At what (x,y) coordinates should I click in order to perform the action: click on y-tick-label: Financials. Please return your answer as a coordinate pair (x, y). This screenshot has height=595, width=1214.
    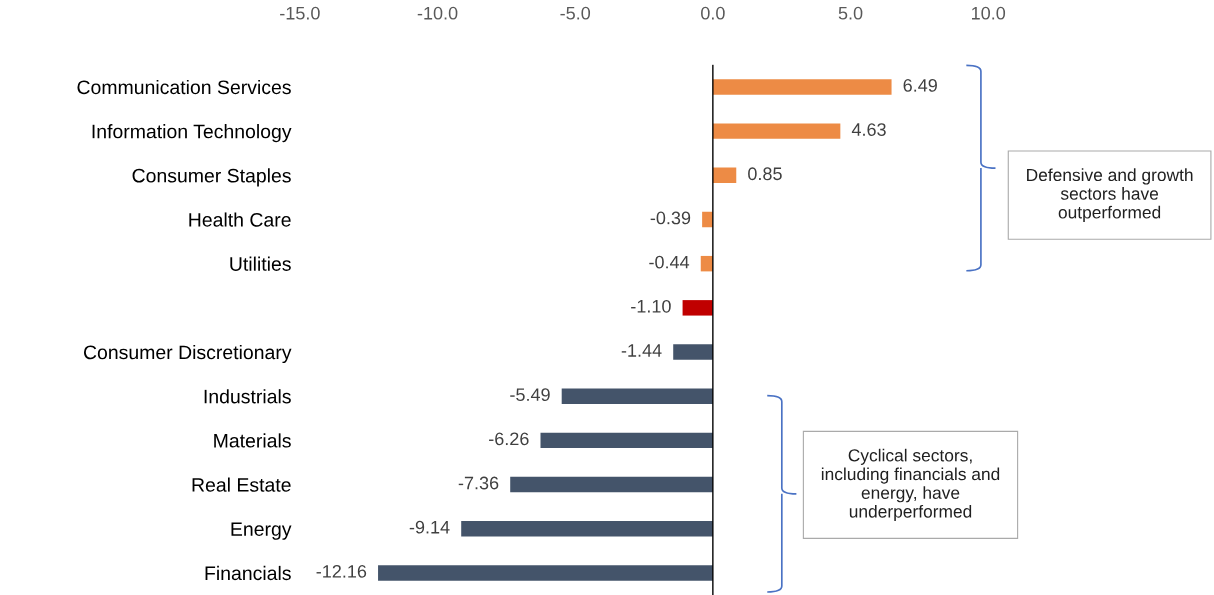
    Looking at the image, I should click on (248, 573).